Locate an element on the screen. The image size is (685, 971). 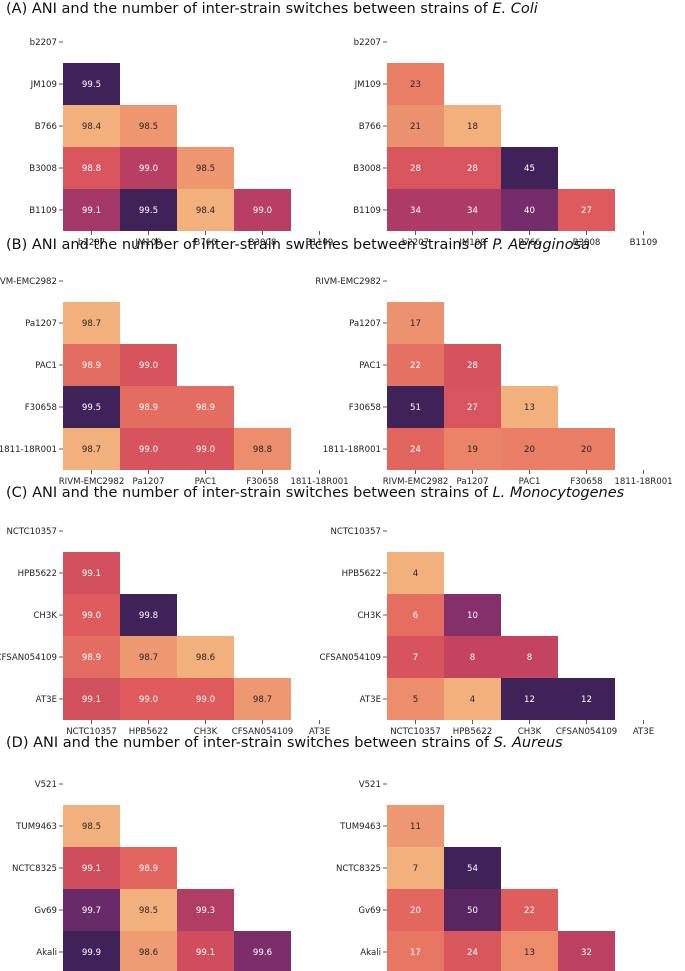
cell-value-label: 98.4 is located at coordinates (205, 211).